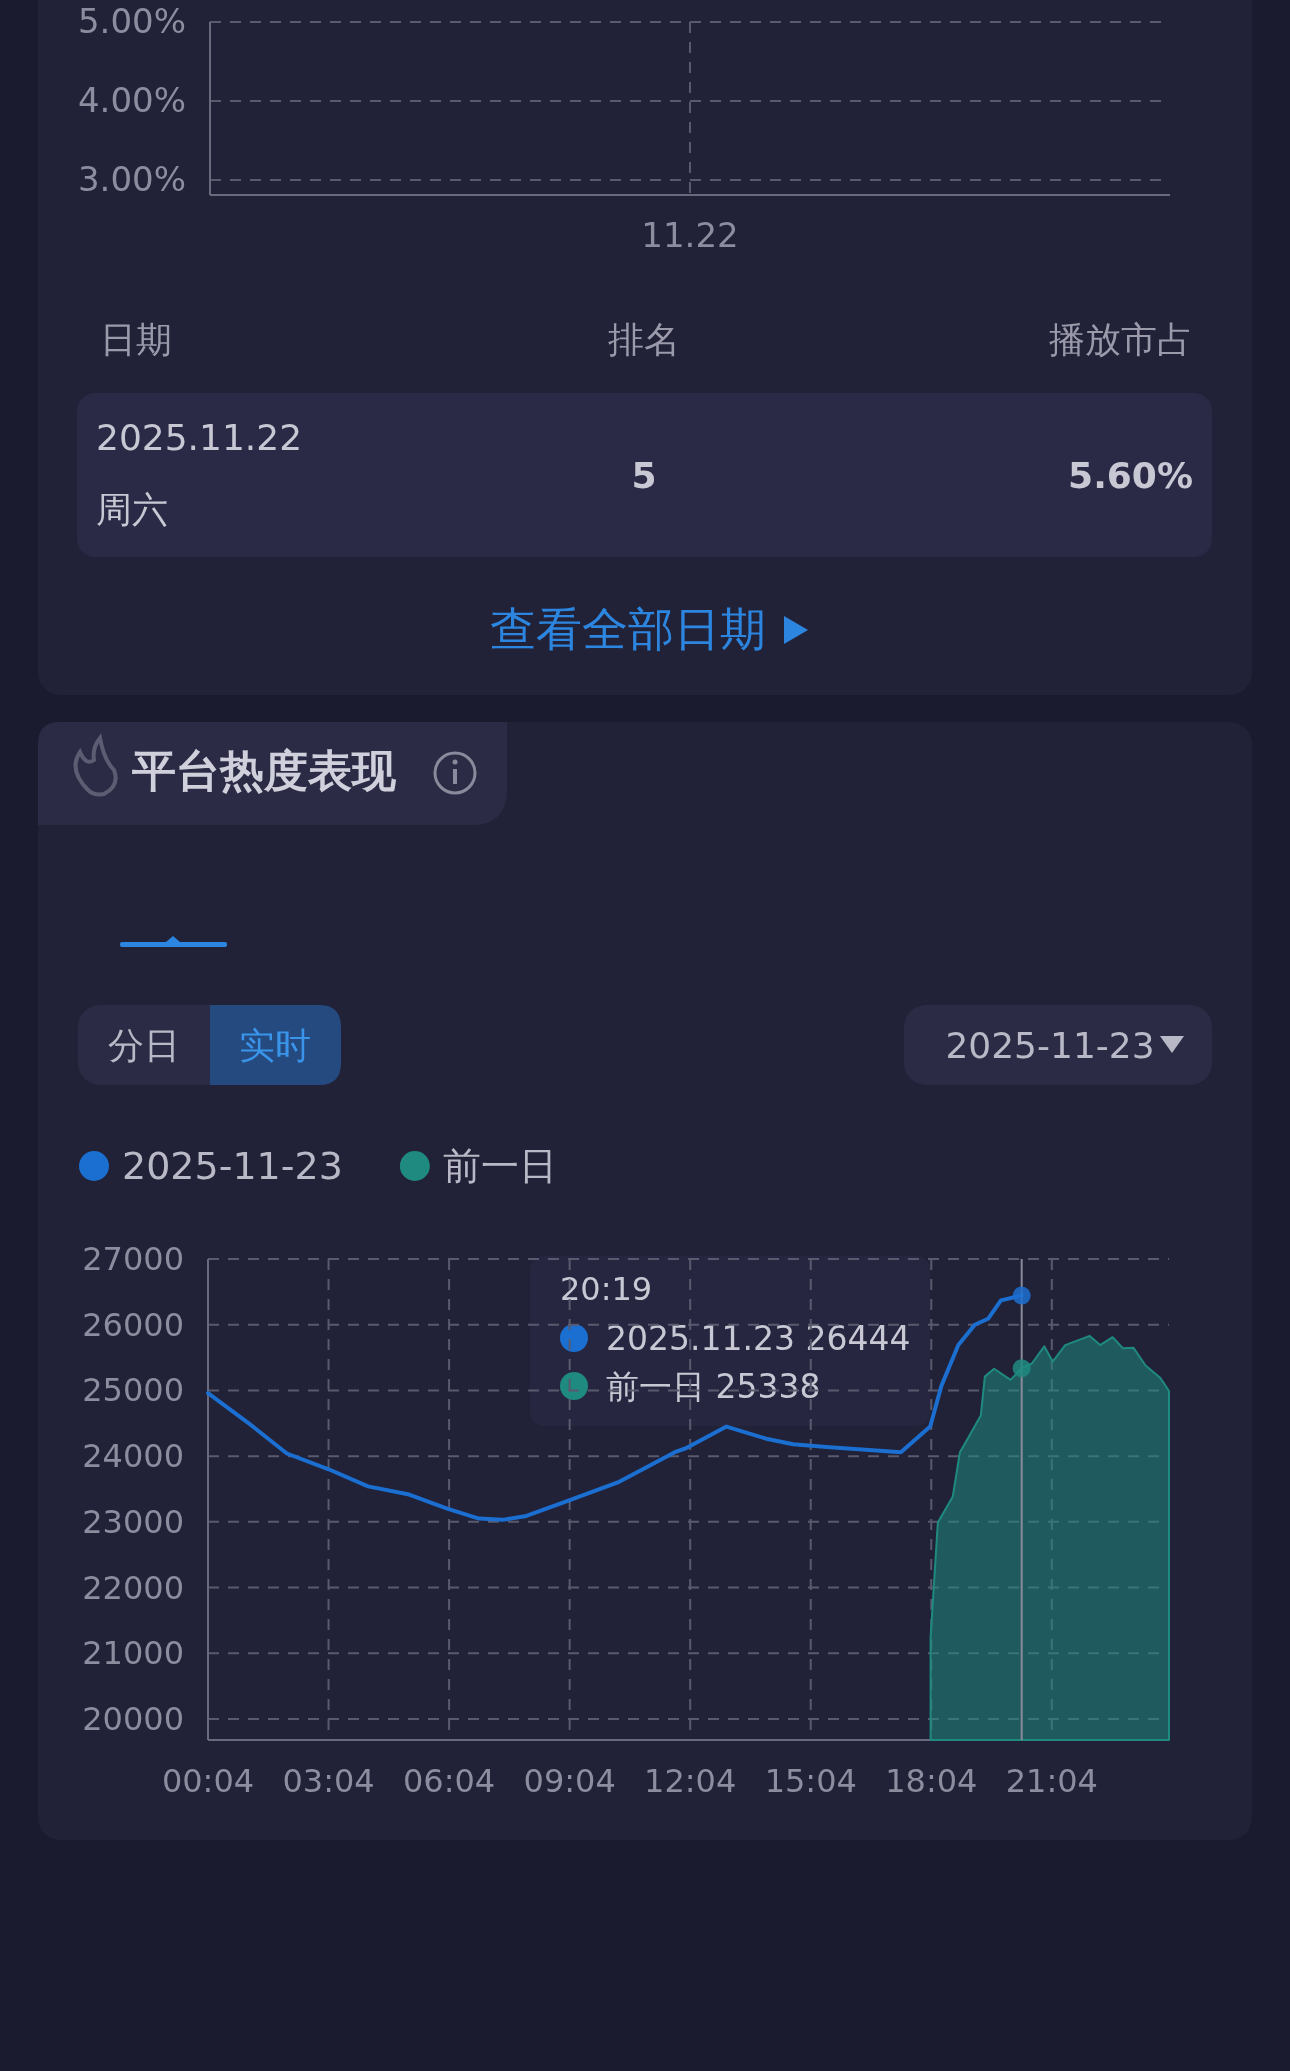 This screenshot has height=2071, width=1290. What do you see at coordinates (644, 475) in the screenshot?
I see `text: 5` at bounding box center [644, 475].